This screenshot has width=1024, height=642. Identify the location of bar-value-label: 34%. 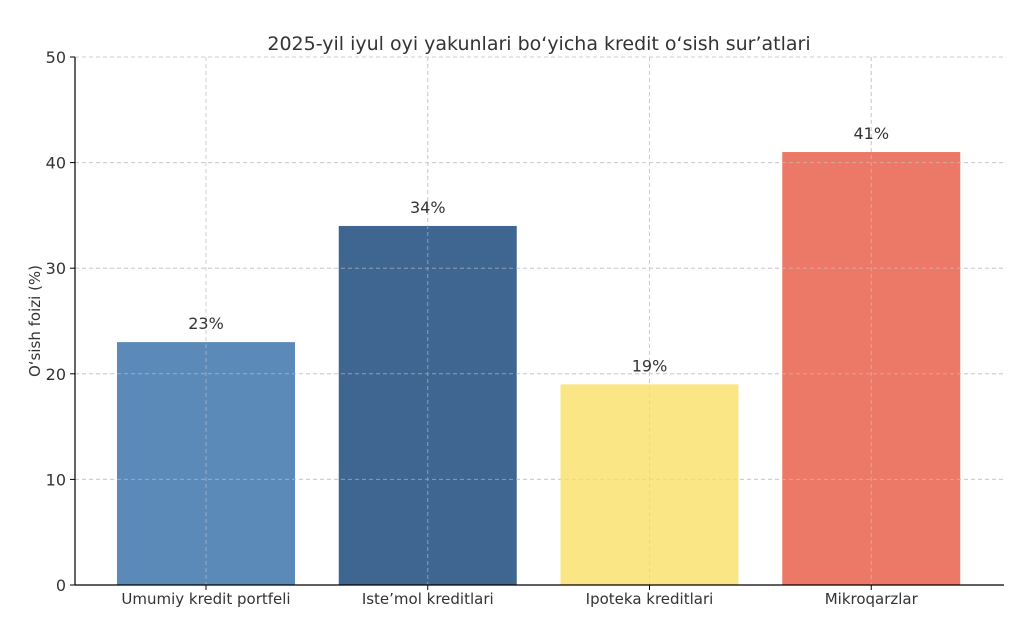
(428, 207).